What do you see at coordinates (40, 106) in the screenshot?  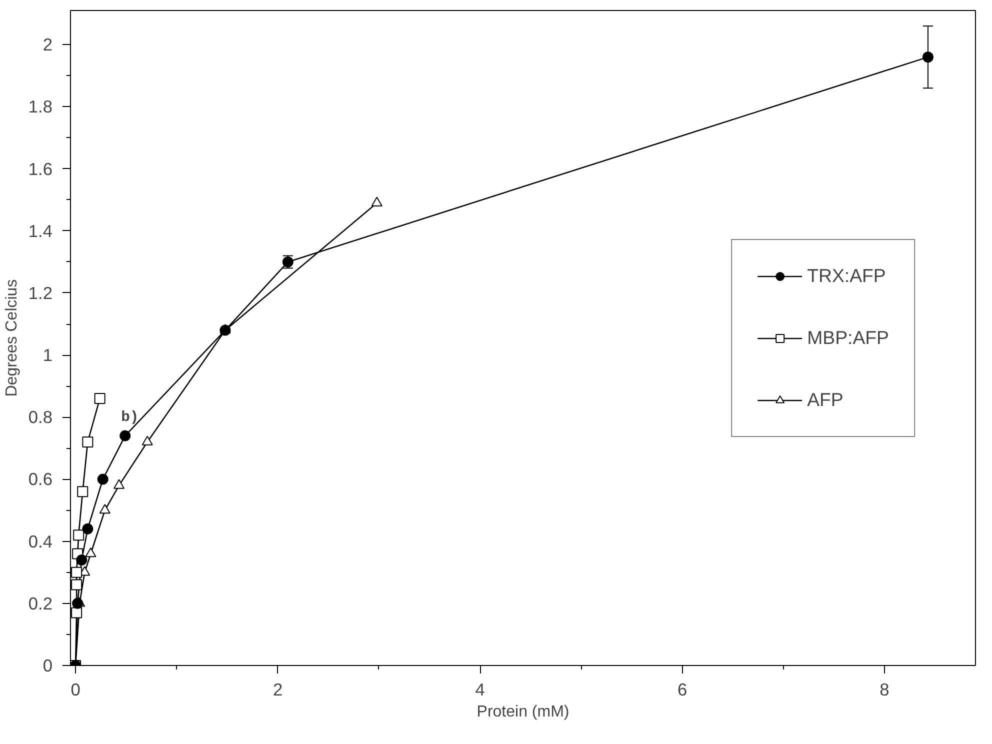 I see `y-tick-label: 1.8` at bounding box center [40, 106].